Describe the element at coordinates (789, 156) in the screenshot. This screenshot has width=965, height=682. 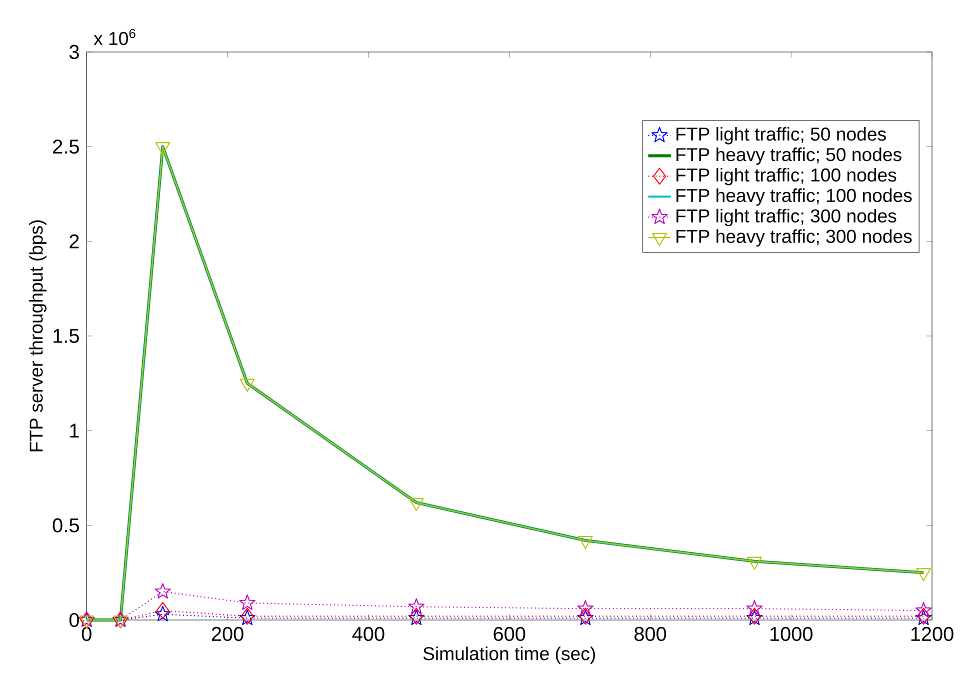
I see `legend-label: FTP heavy traffic; 50 nodes` at that location.